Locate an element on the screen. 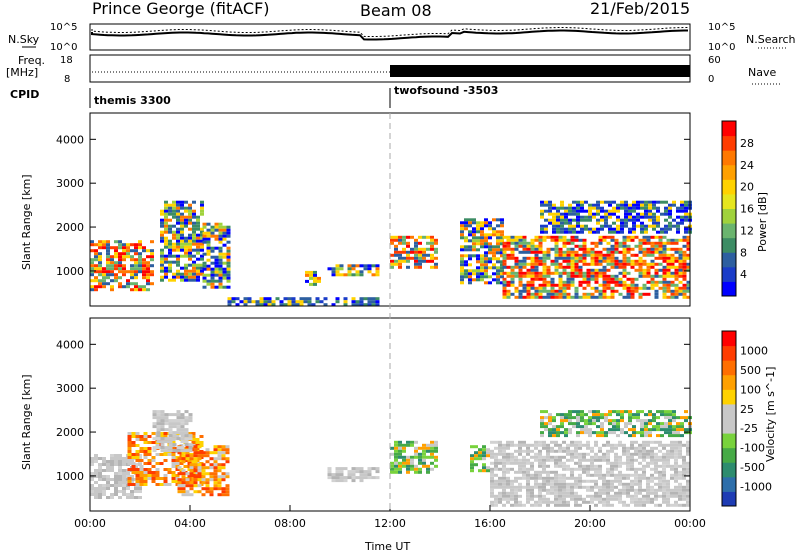  power-region-5-cell is located at coordinates (337, 275).